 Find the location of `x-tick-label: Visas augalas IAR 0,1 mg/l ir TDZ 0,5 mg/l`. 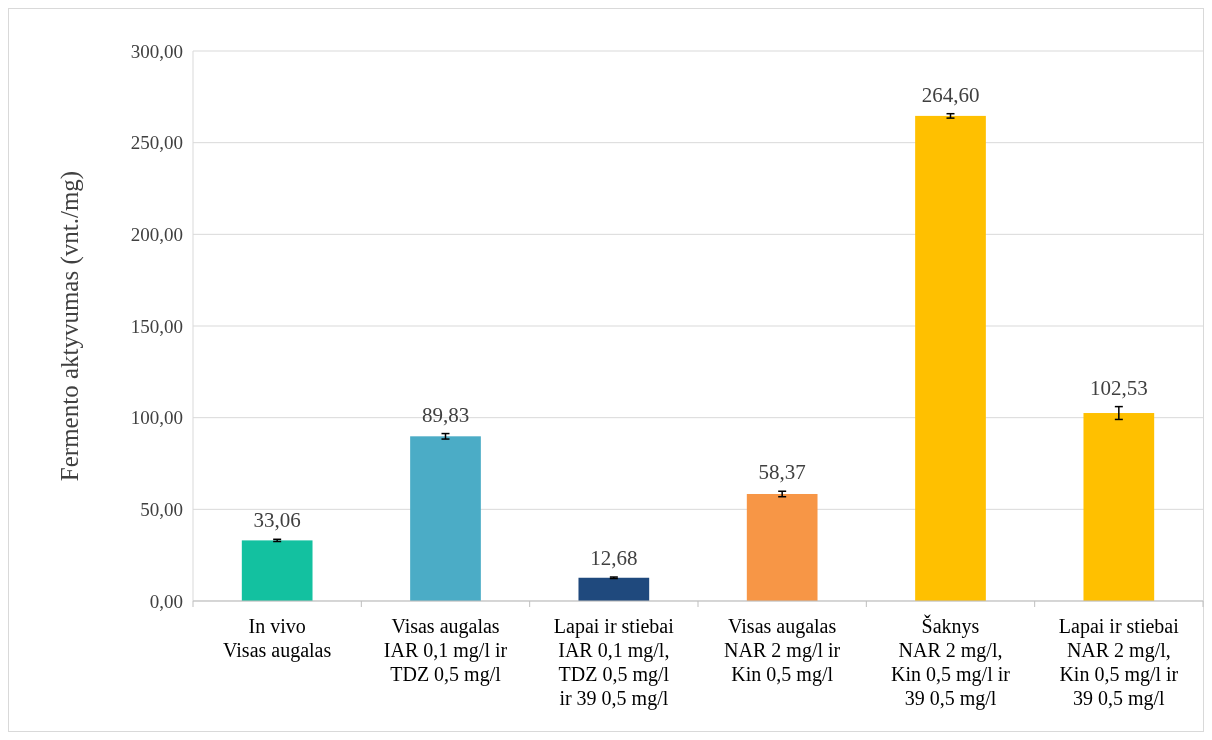

x-tick-label: Visas augalas IAR 0,1 mg/l ir TDZ 0,5 mg/l is located at coordinates (445, 650).